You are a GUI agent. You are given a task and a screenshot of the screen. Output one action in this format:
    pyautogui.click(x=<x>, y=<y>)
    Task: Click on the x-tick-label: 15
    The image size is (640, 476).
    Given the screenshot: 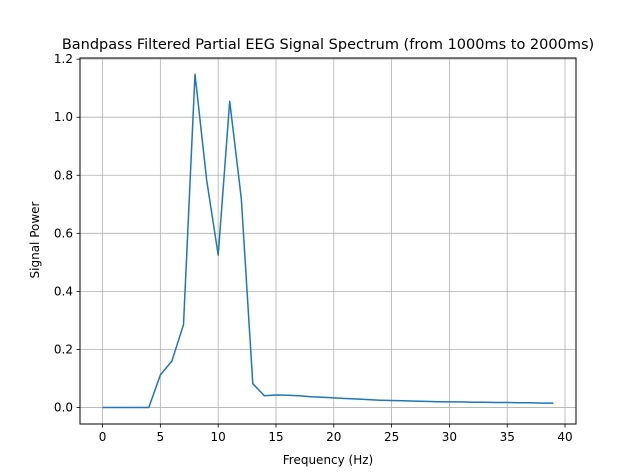 What is the action you would take?
    pyautogui.click(x=275, y=437)
    